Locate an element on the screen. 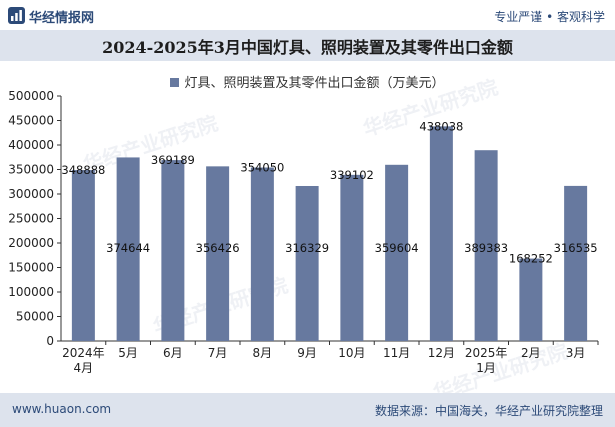 Image resolution: width=615 pixels, height=427 pixels. data-label: 369189 is located at coordinates (173, 160).